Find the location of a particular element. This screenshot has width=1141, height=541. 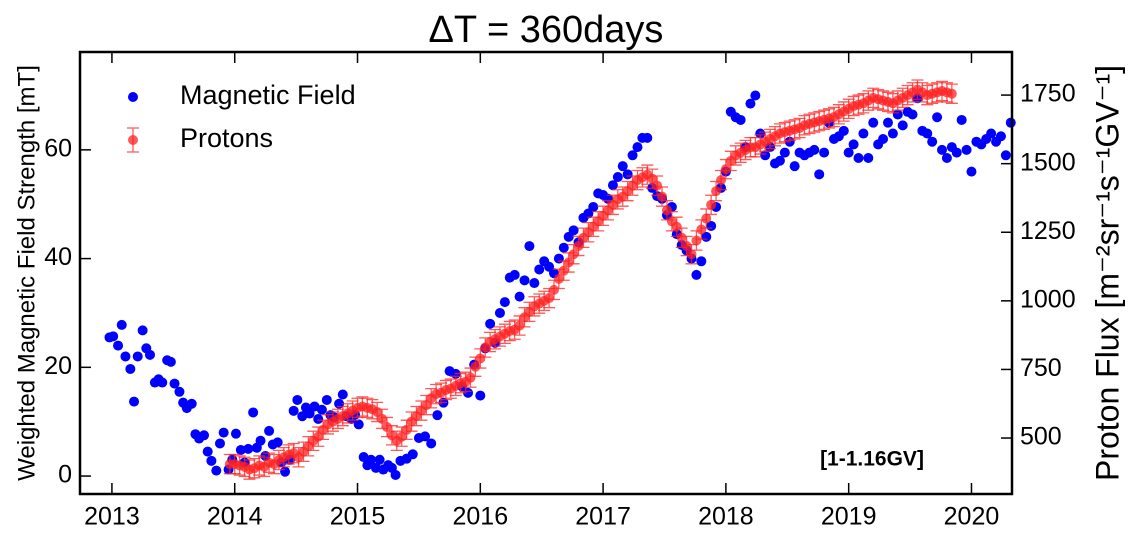

x-tick-label: 2016 is located at coordinates (480, 517).